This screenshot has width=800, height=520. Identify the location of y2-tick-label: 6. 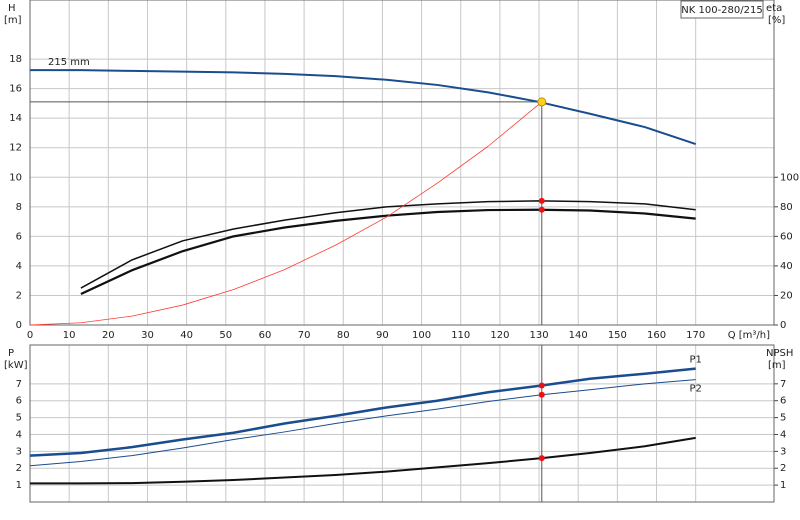
(783, 401).